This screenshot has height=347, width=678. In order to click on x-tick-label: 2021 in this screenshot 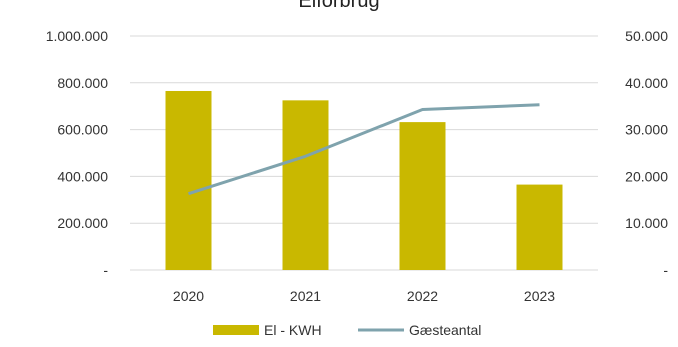, I will do `click(305, 296)`.